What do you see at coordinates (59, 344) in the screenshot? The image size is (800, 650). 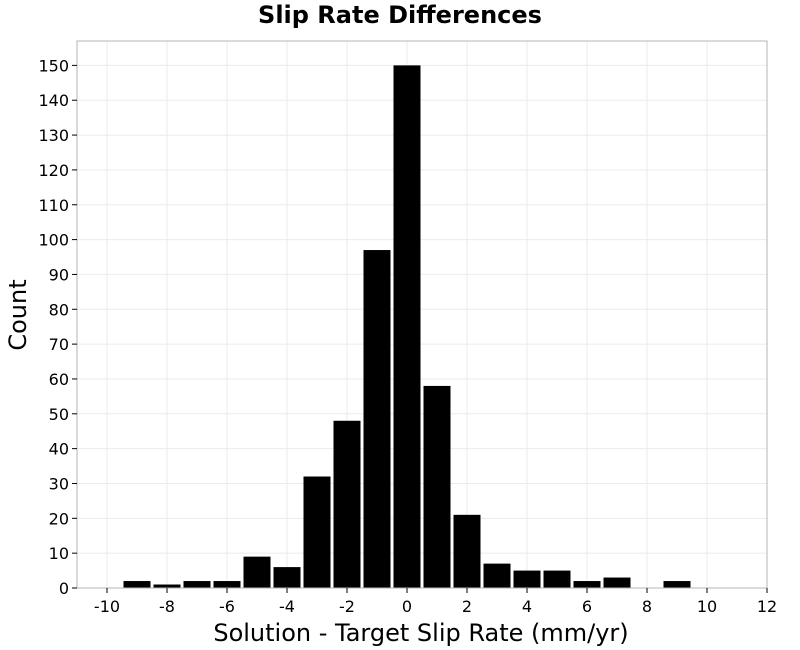 I see `y-tick-label: 70` at bounding box center [59, 344].